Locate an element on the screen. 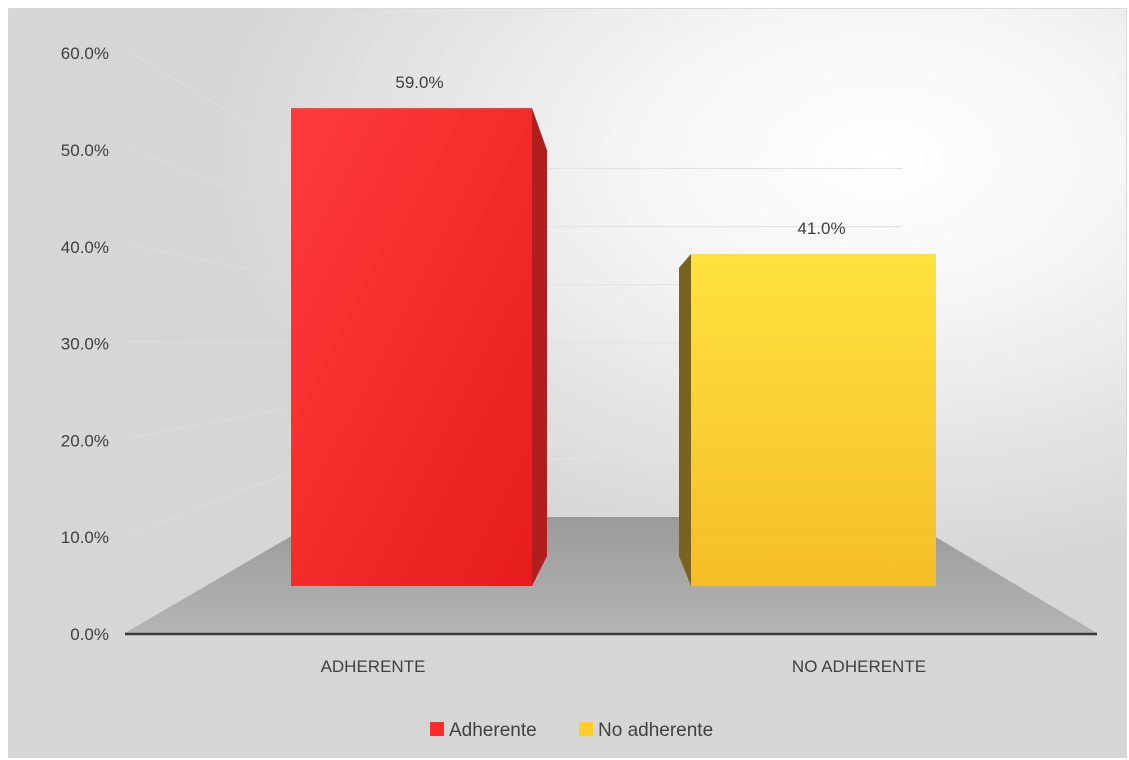  y-tick-label: 30.0% is located at coordinates (85, 344).